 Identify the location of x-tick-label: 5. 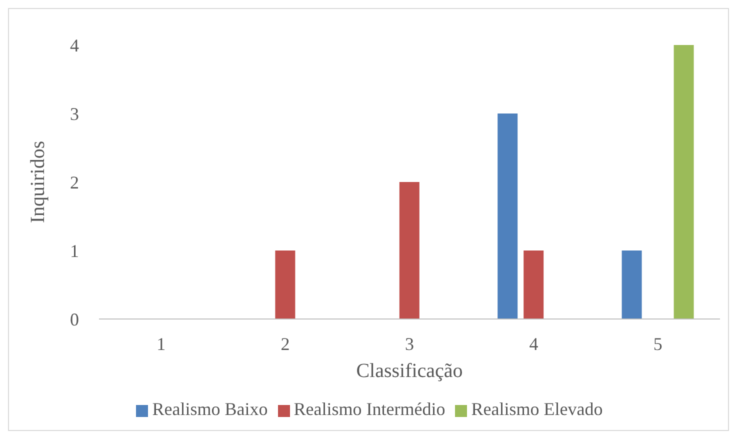
(657, 344).